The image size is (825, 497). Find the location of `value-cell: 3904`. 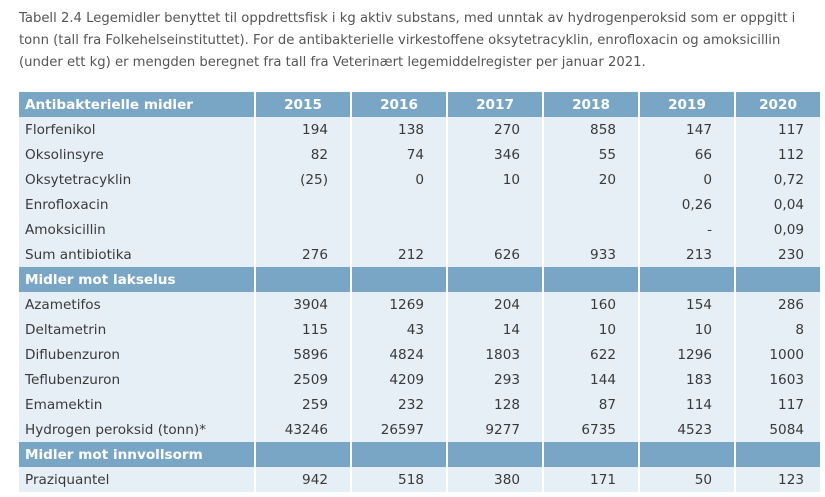

value-cell: 3904 is located at coordinates (303, 304).